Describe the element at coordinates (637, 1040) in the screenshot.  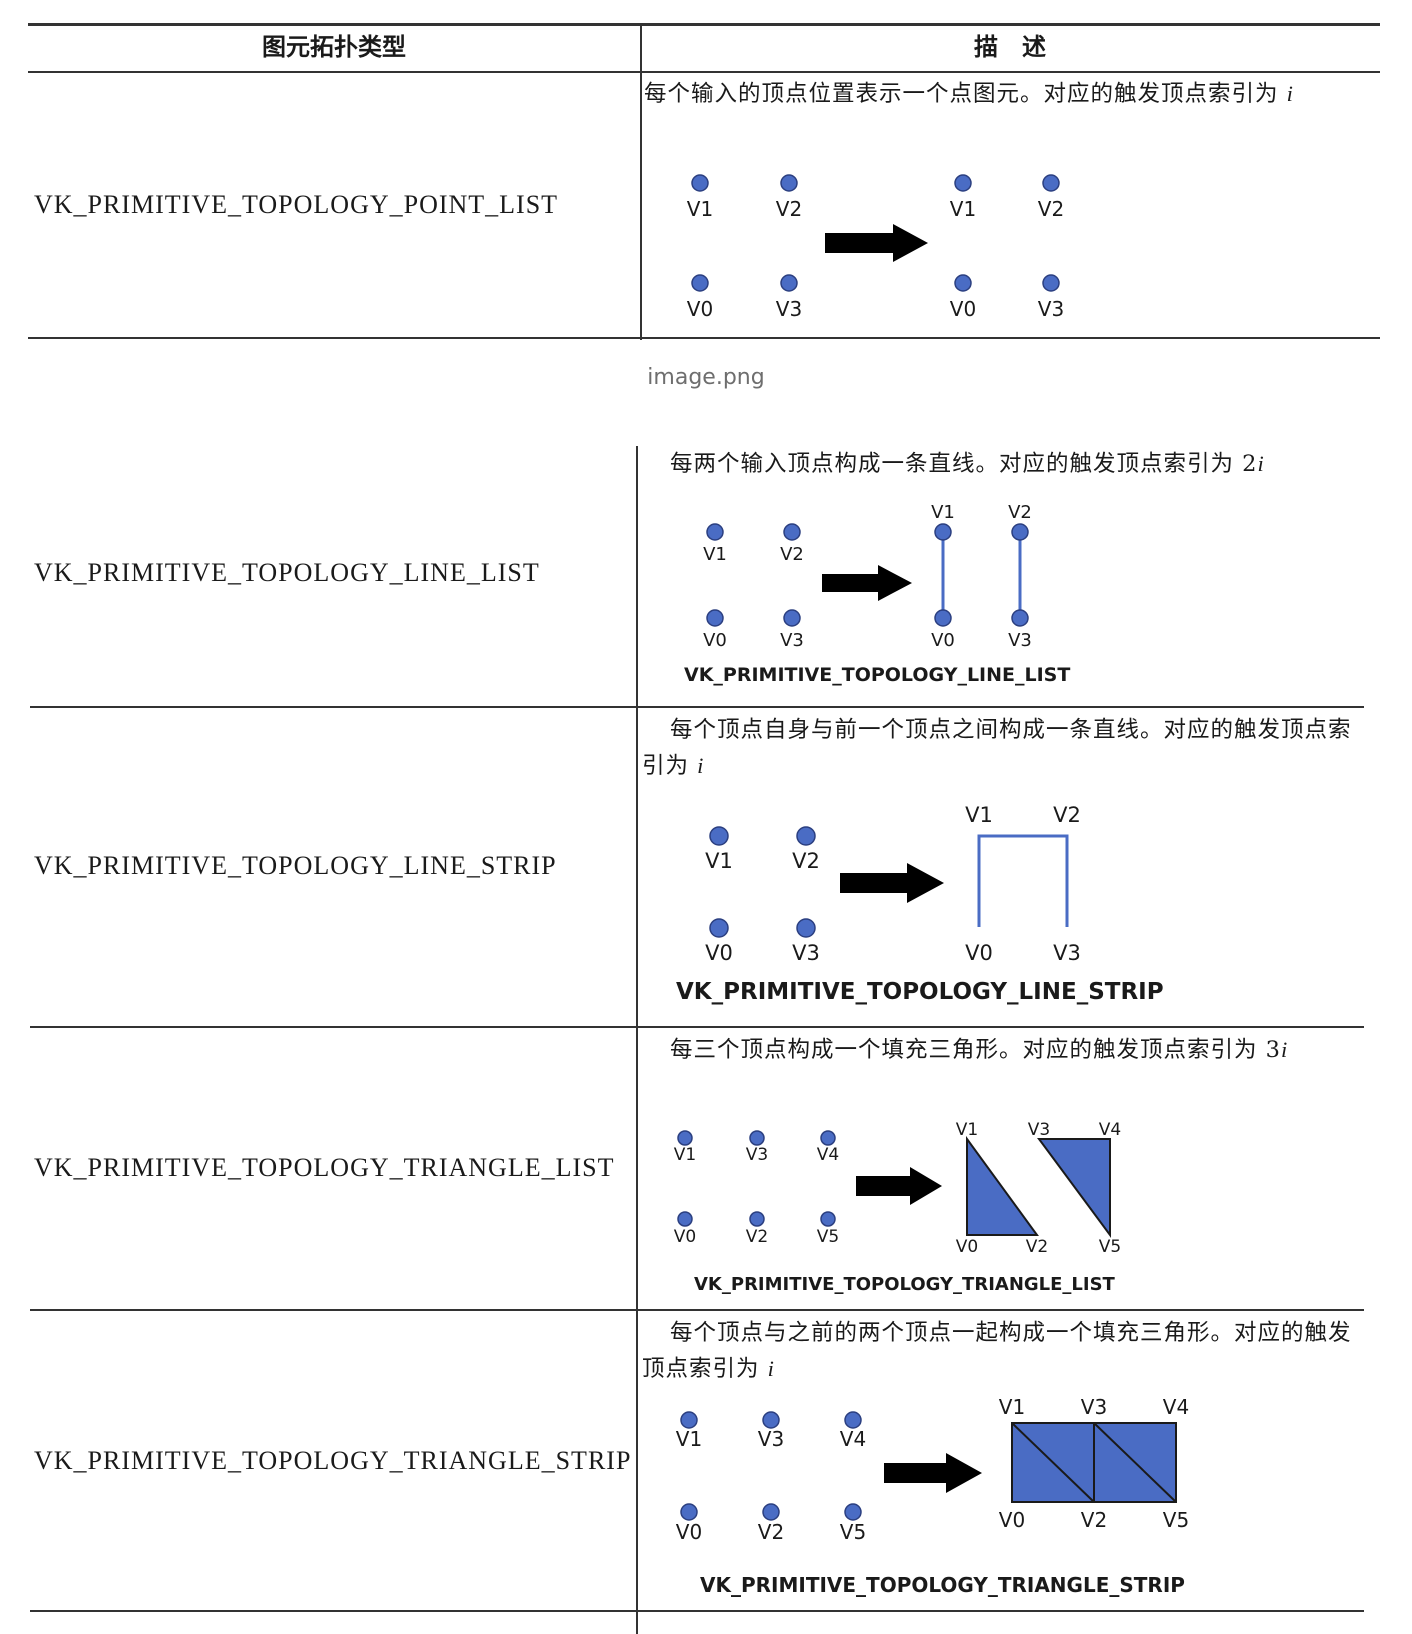
I see `table2-column-divider` at that location.